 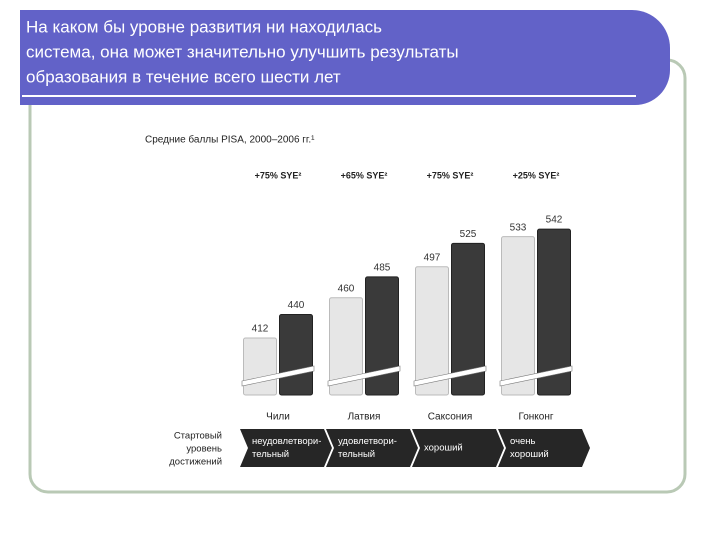 I want to click on level-title: Стартовый, so click(x=198, y=436).